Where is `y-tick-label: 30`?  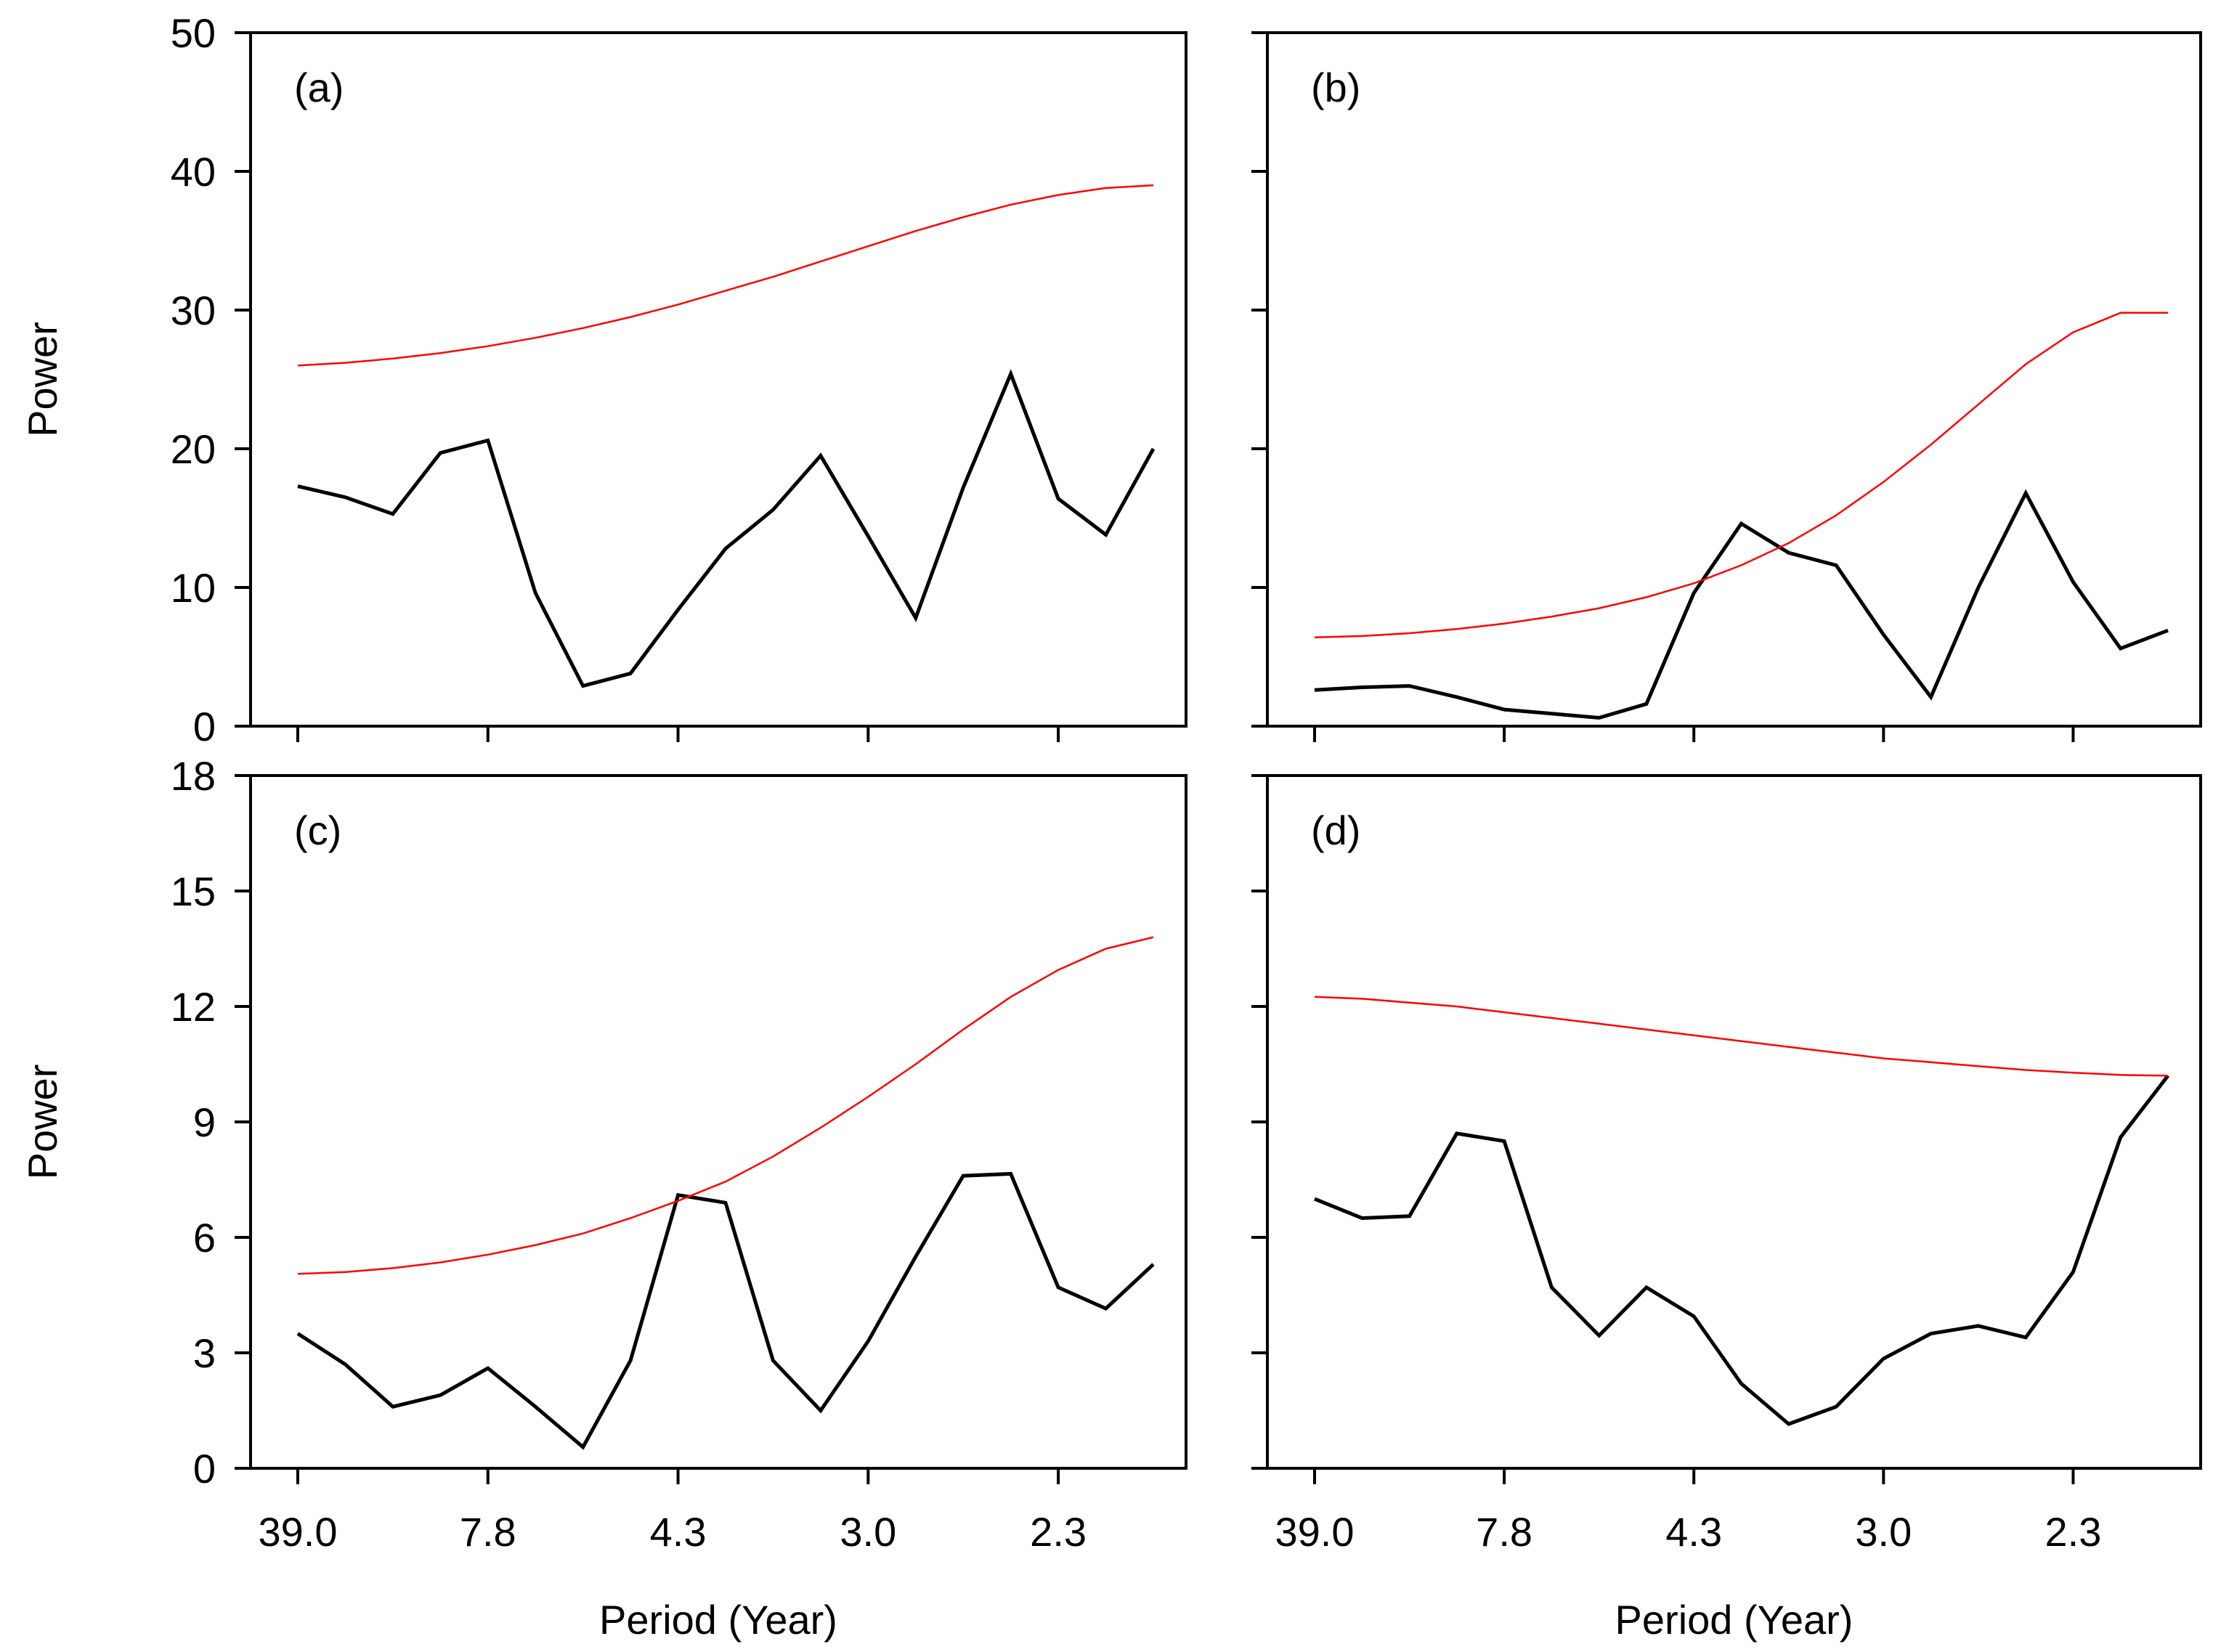
y-tick-label: 30 is located at coordinates (193, 311).